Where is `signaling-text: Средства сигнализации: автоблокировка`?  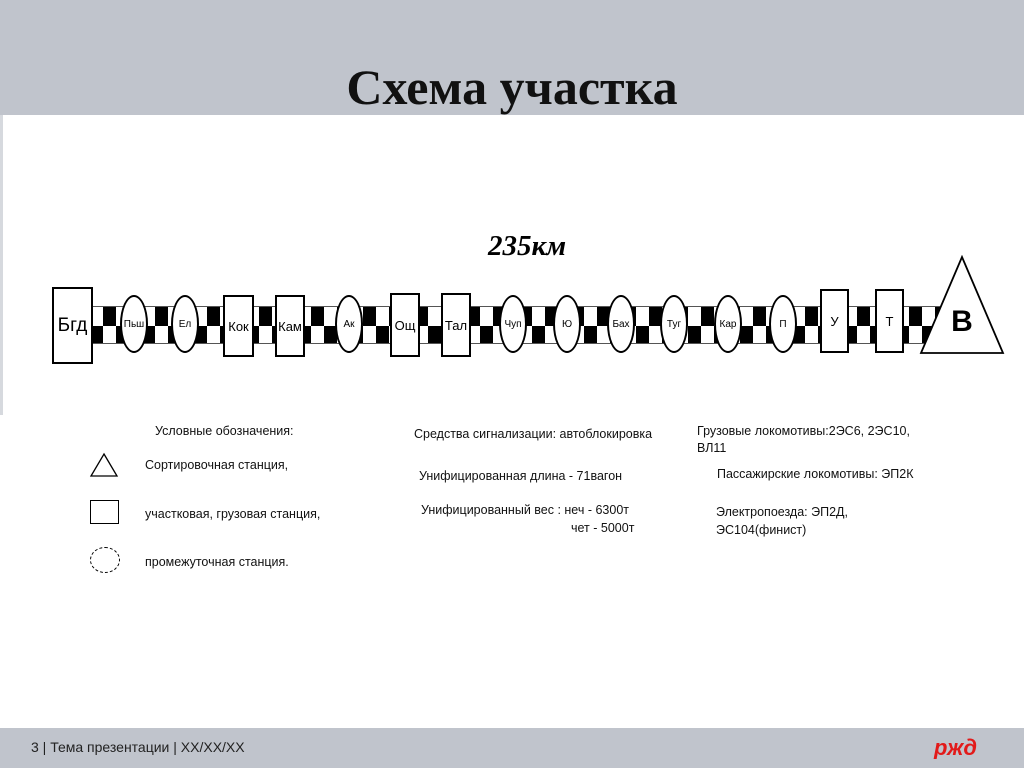 signaling-text: Средства сигнализации: автоблокировка is located at coordinates (533, 434).